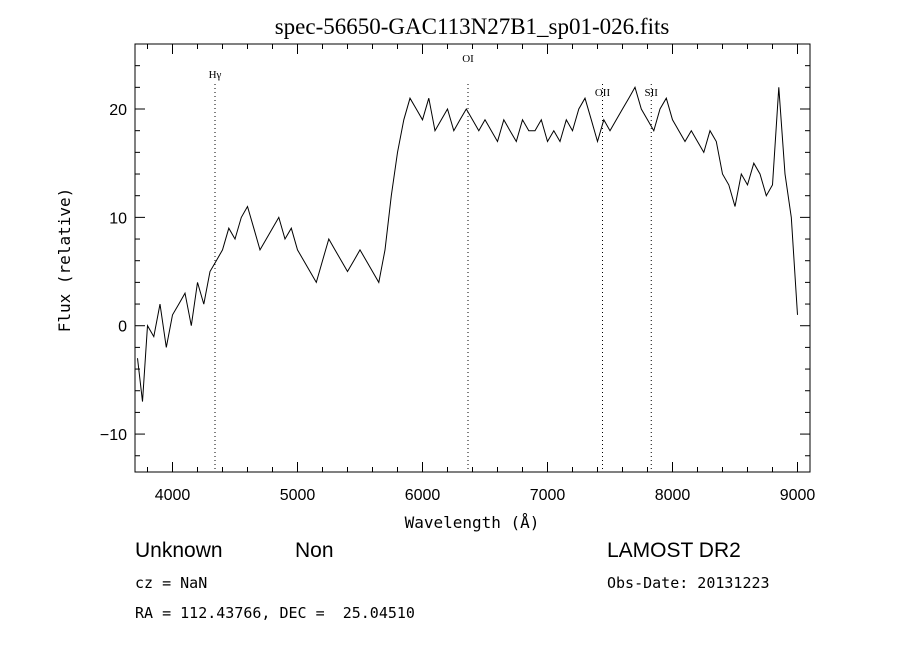  Describe the element at coordinates (298, 495) in the screenshot. I see `x-tick-label: 5000` at that location.